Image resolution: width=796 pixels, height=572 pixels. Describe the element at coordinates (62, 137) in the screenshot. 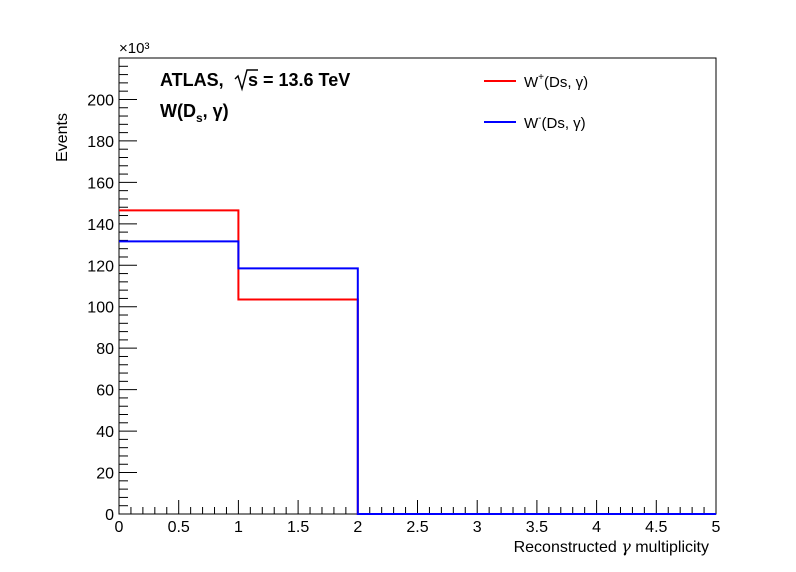

I see `y-axis-title: Events` at that location.